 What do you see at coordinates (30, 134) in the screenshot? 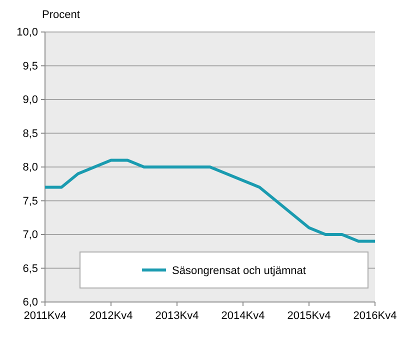
I see `y-tick-label: 8,5` at bounding box center [30, 134].